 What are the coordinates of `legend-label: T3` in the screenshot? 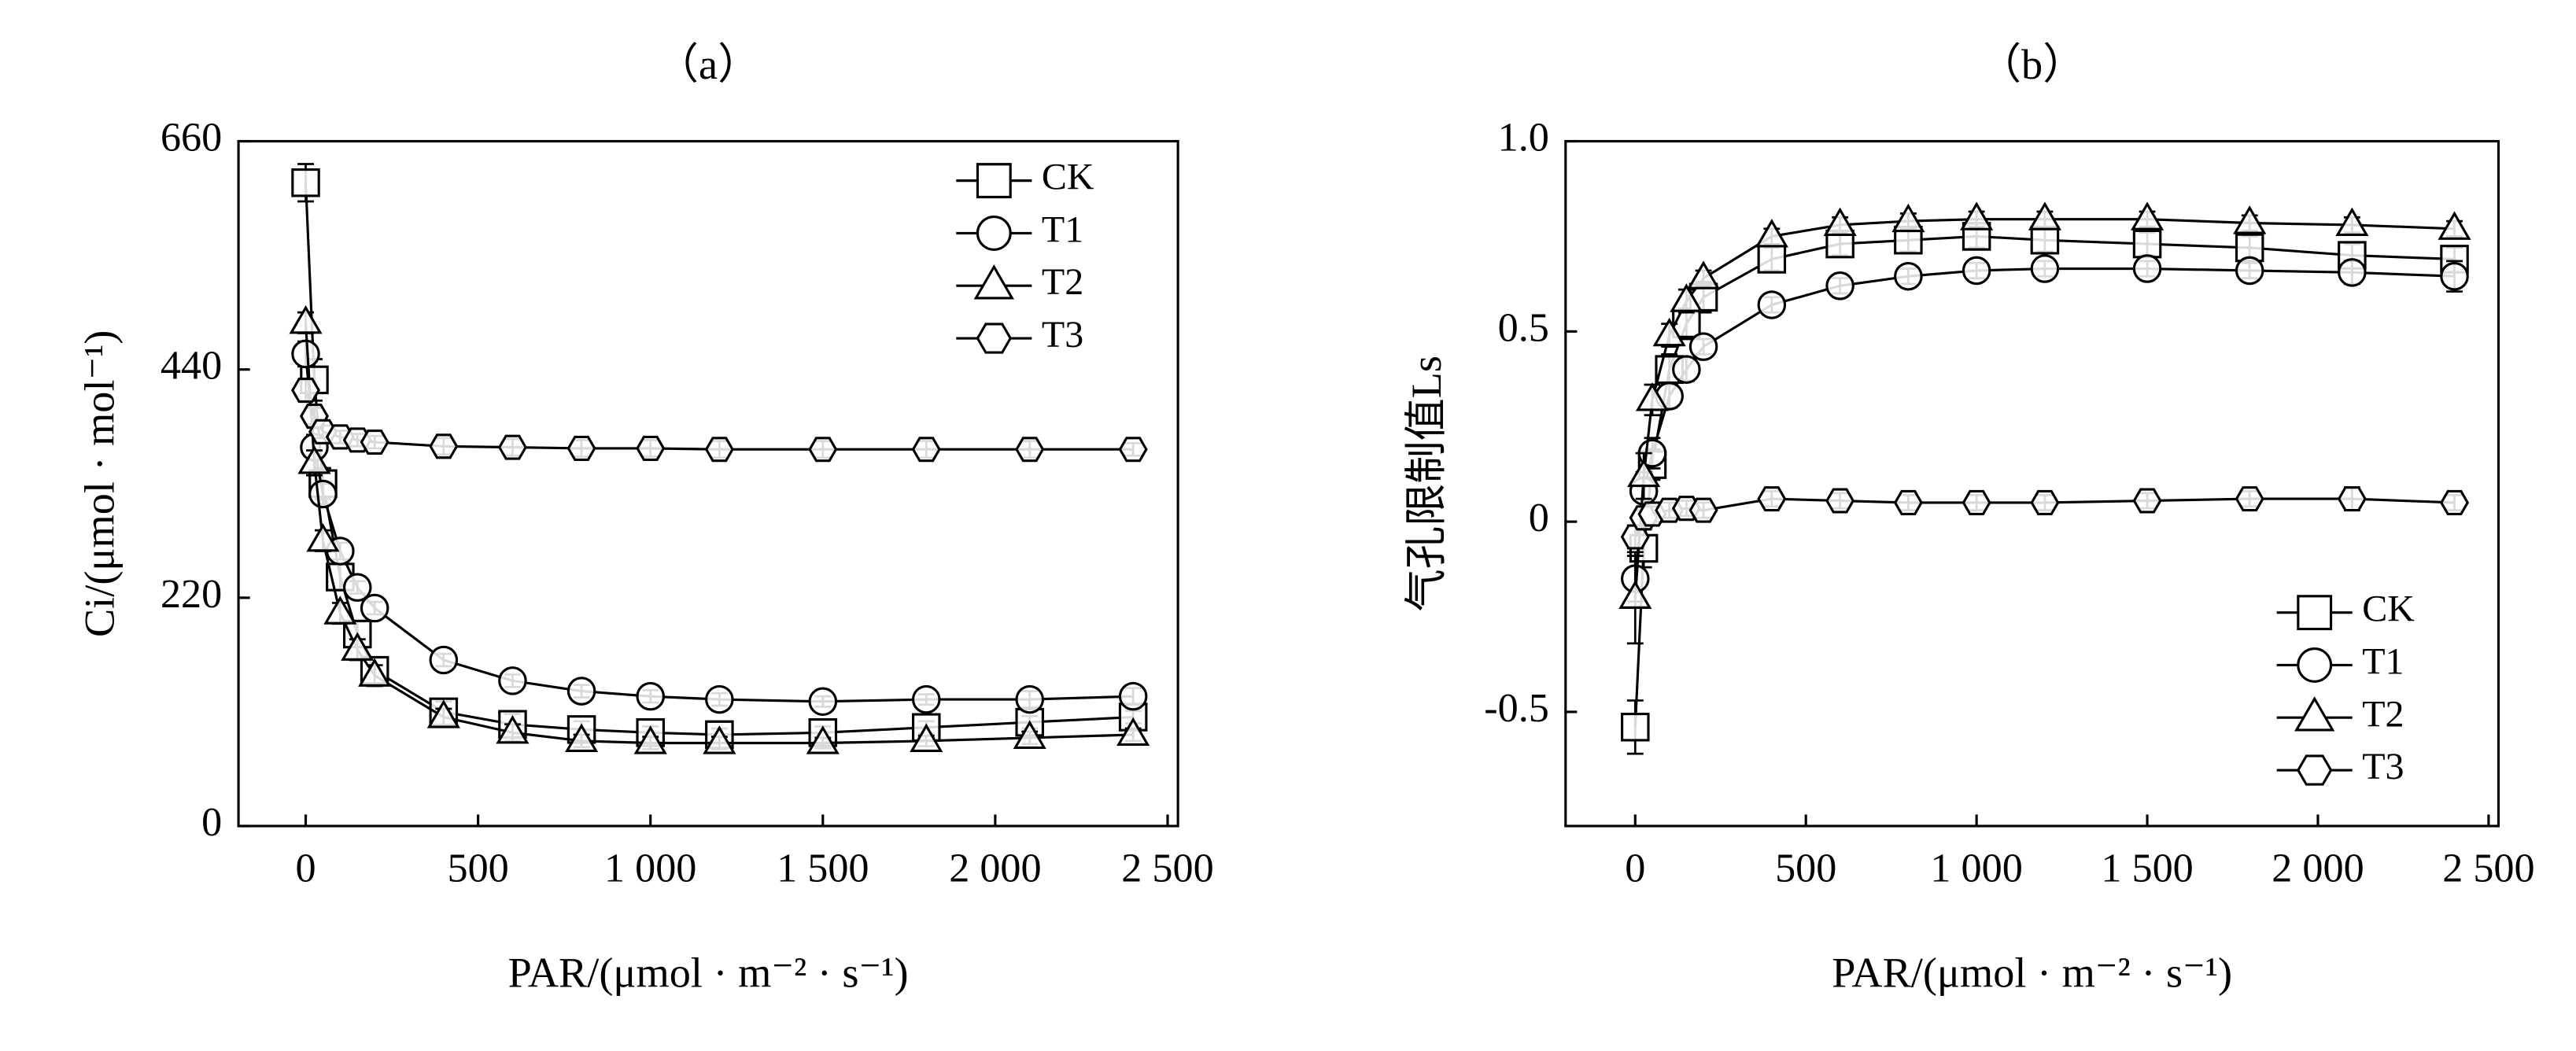 It's located at (1062, 335).